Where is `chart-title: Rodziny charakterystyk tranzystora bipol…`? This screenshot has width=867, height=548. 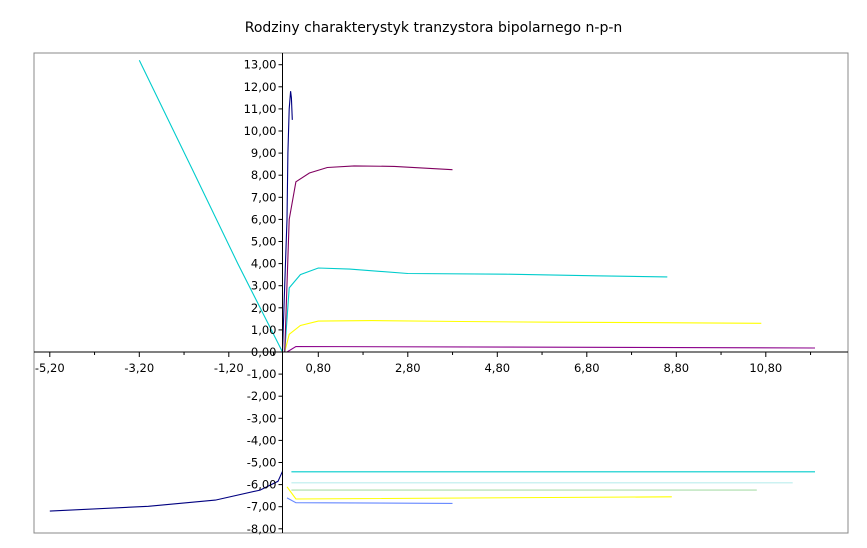 chart-title: Rodziny charakterystyk tranzystora bipol… is located at coordinates (433, 28).